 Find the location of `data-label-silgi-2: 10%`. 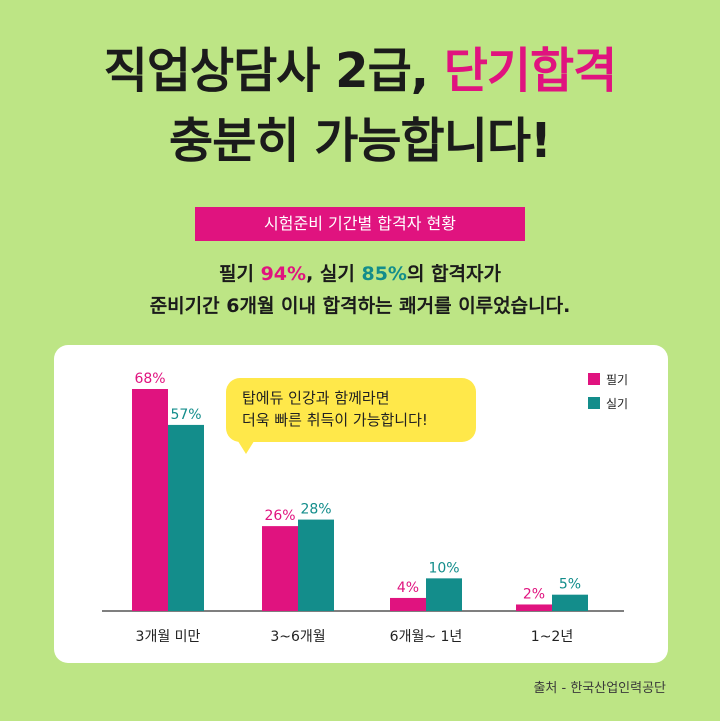

data-label-silgi-2: 10% is located at coordinates (443, 568).